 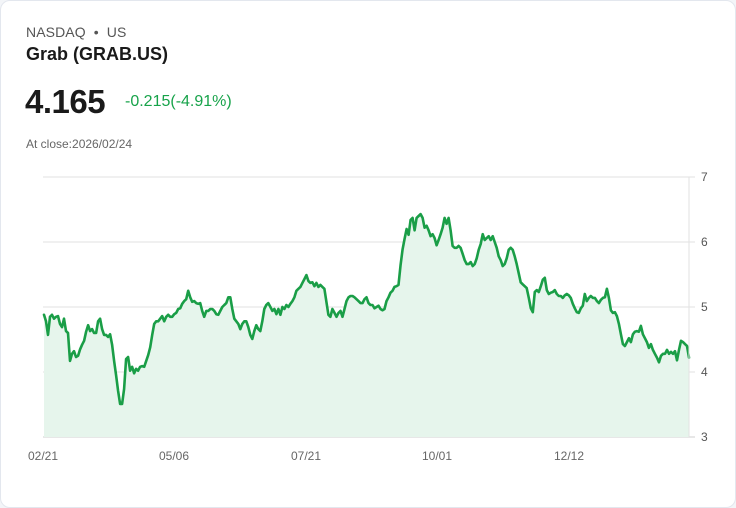 I want to click on last-price: 4.165, so click(x=65, y=101).